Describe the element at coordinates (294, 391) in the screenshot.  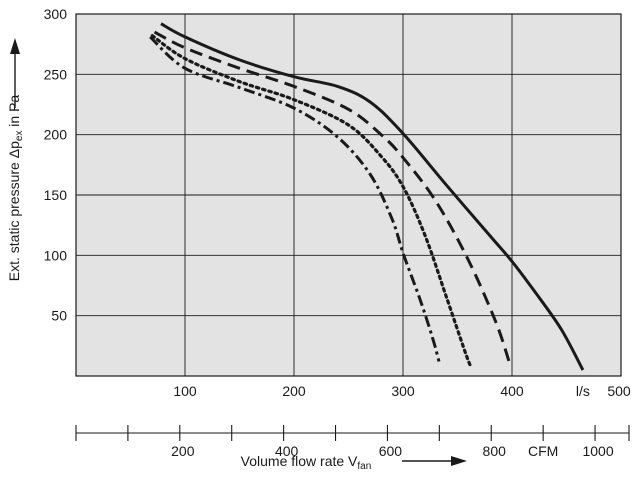
I see `x-tick-label: 200` at that location.